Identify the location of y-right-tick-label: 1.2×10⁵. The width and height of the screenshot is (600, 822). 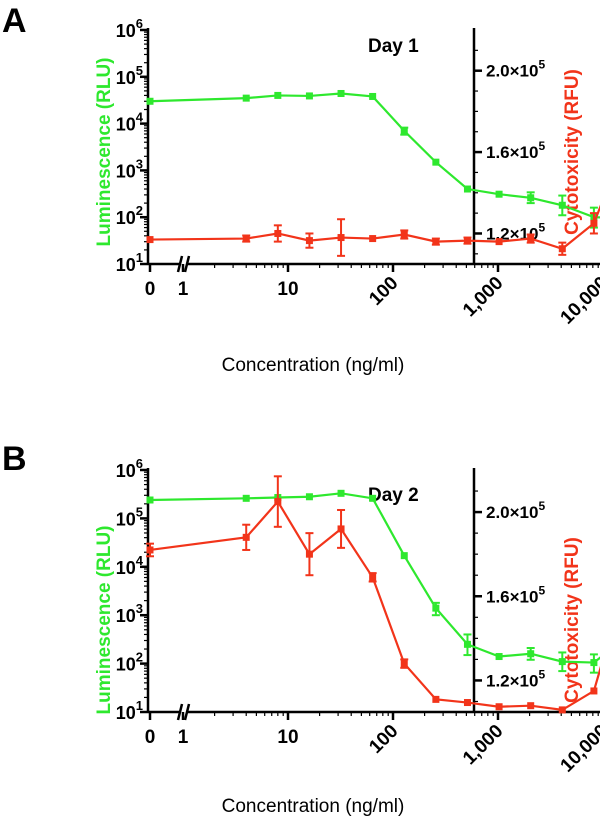
(515, 678).